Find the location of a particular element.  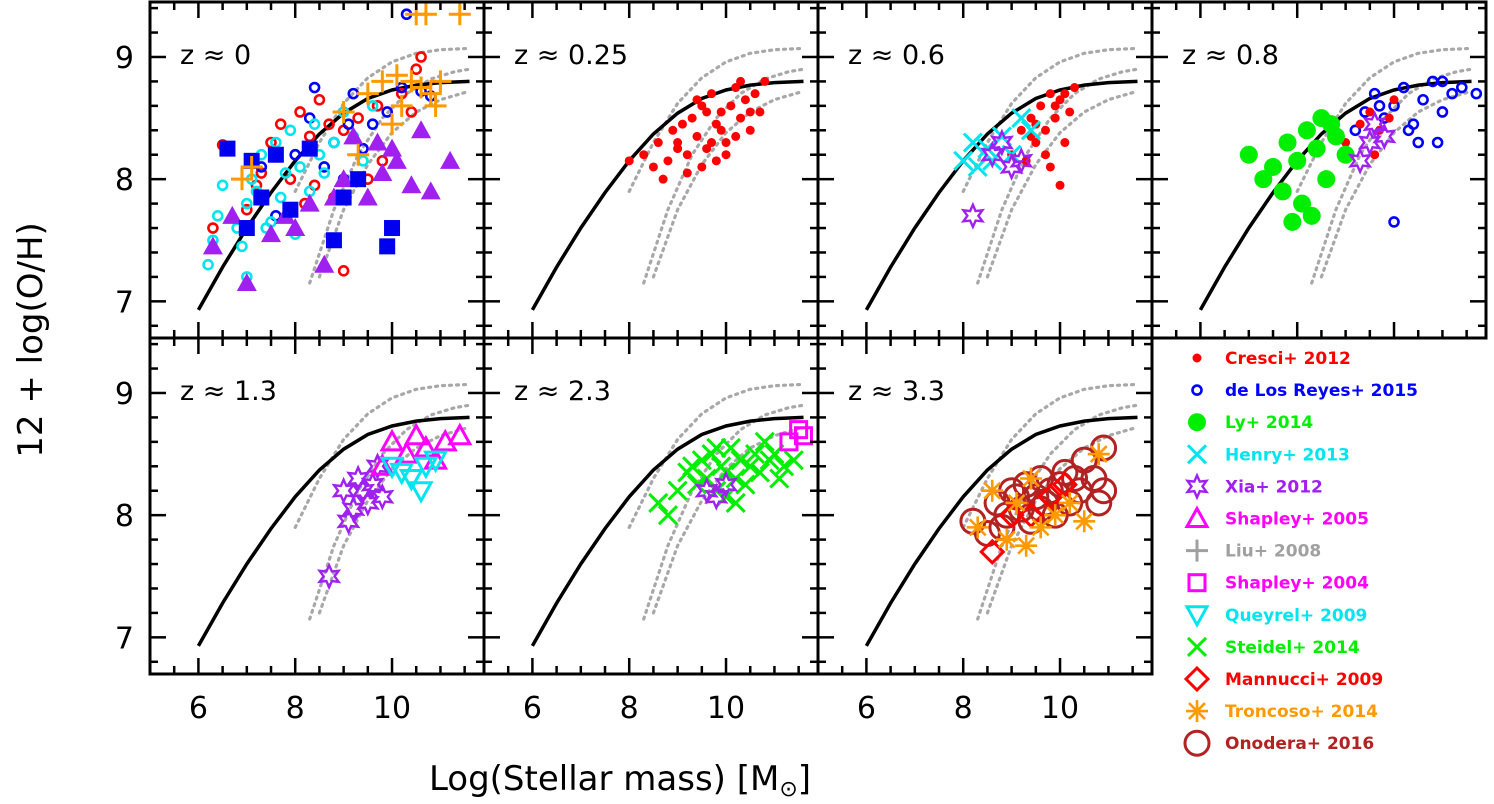

legend-entry: Mannucci+ 2009 is located at coordinates (1283, 679).